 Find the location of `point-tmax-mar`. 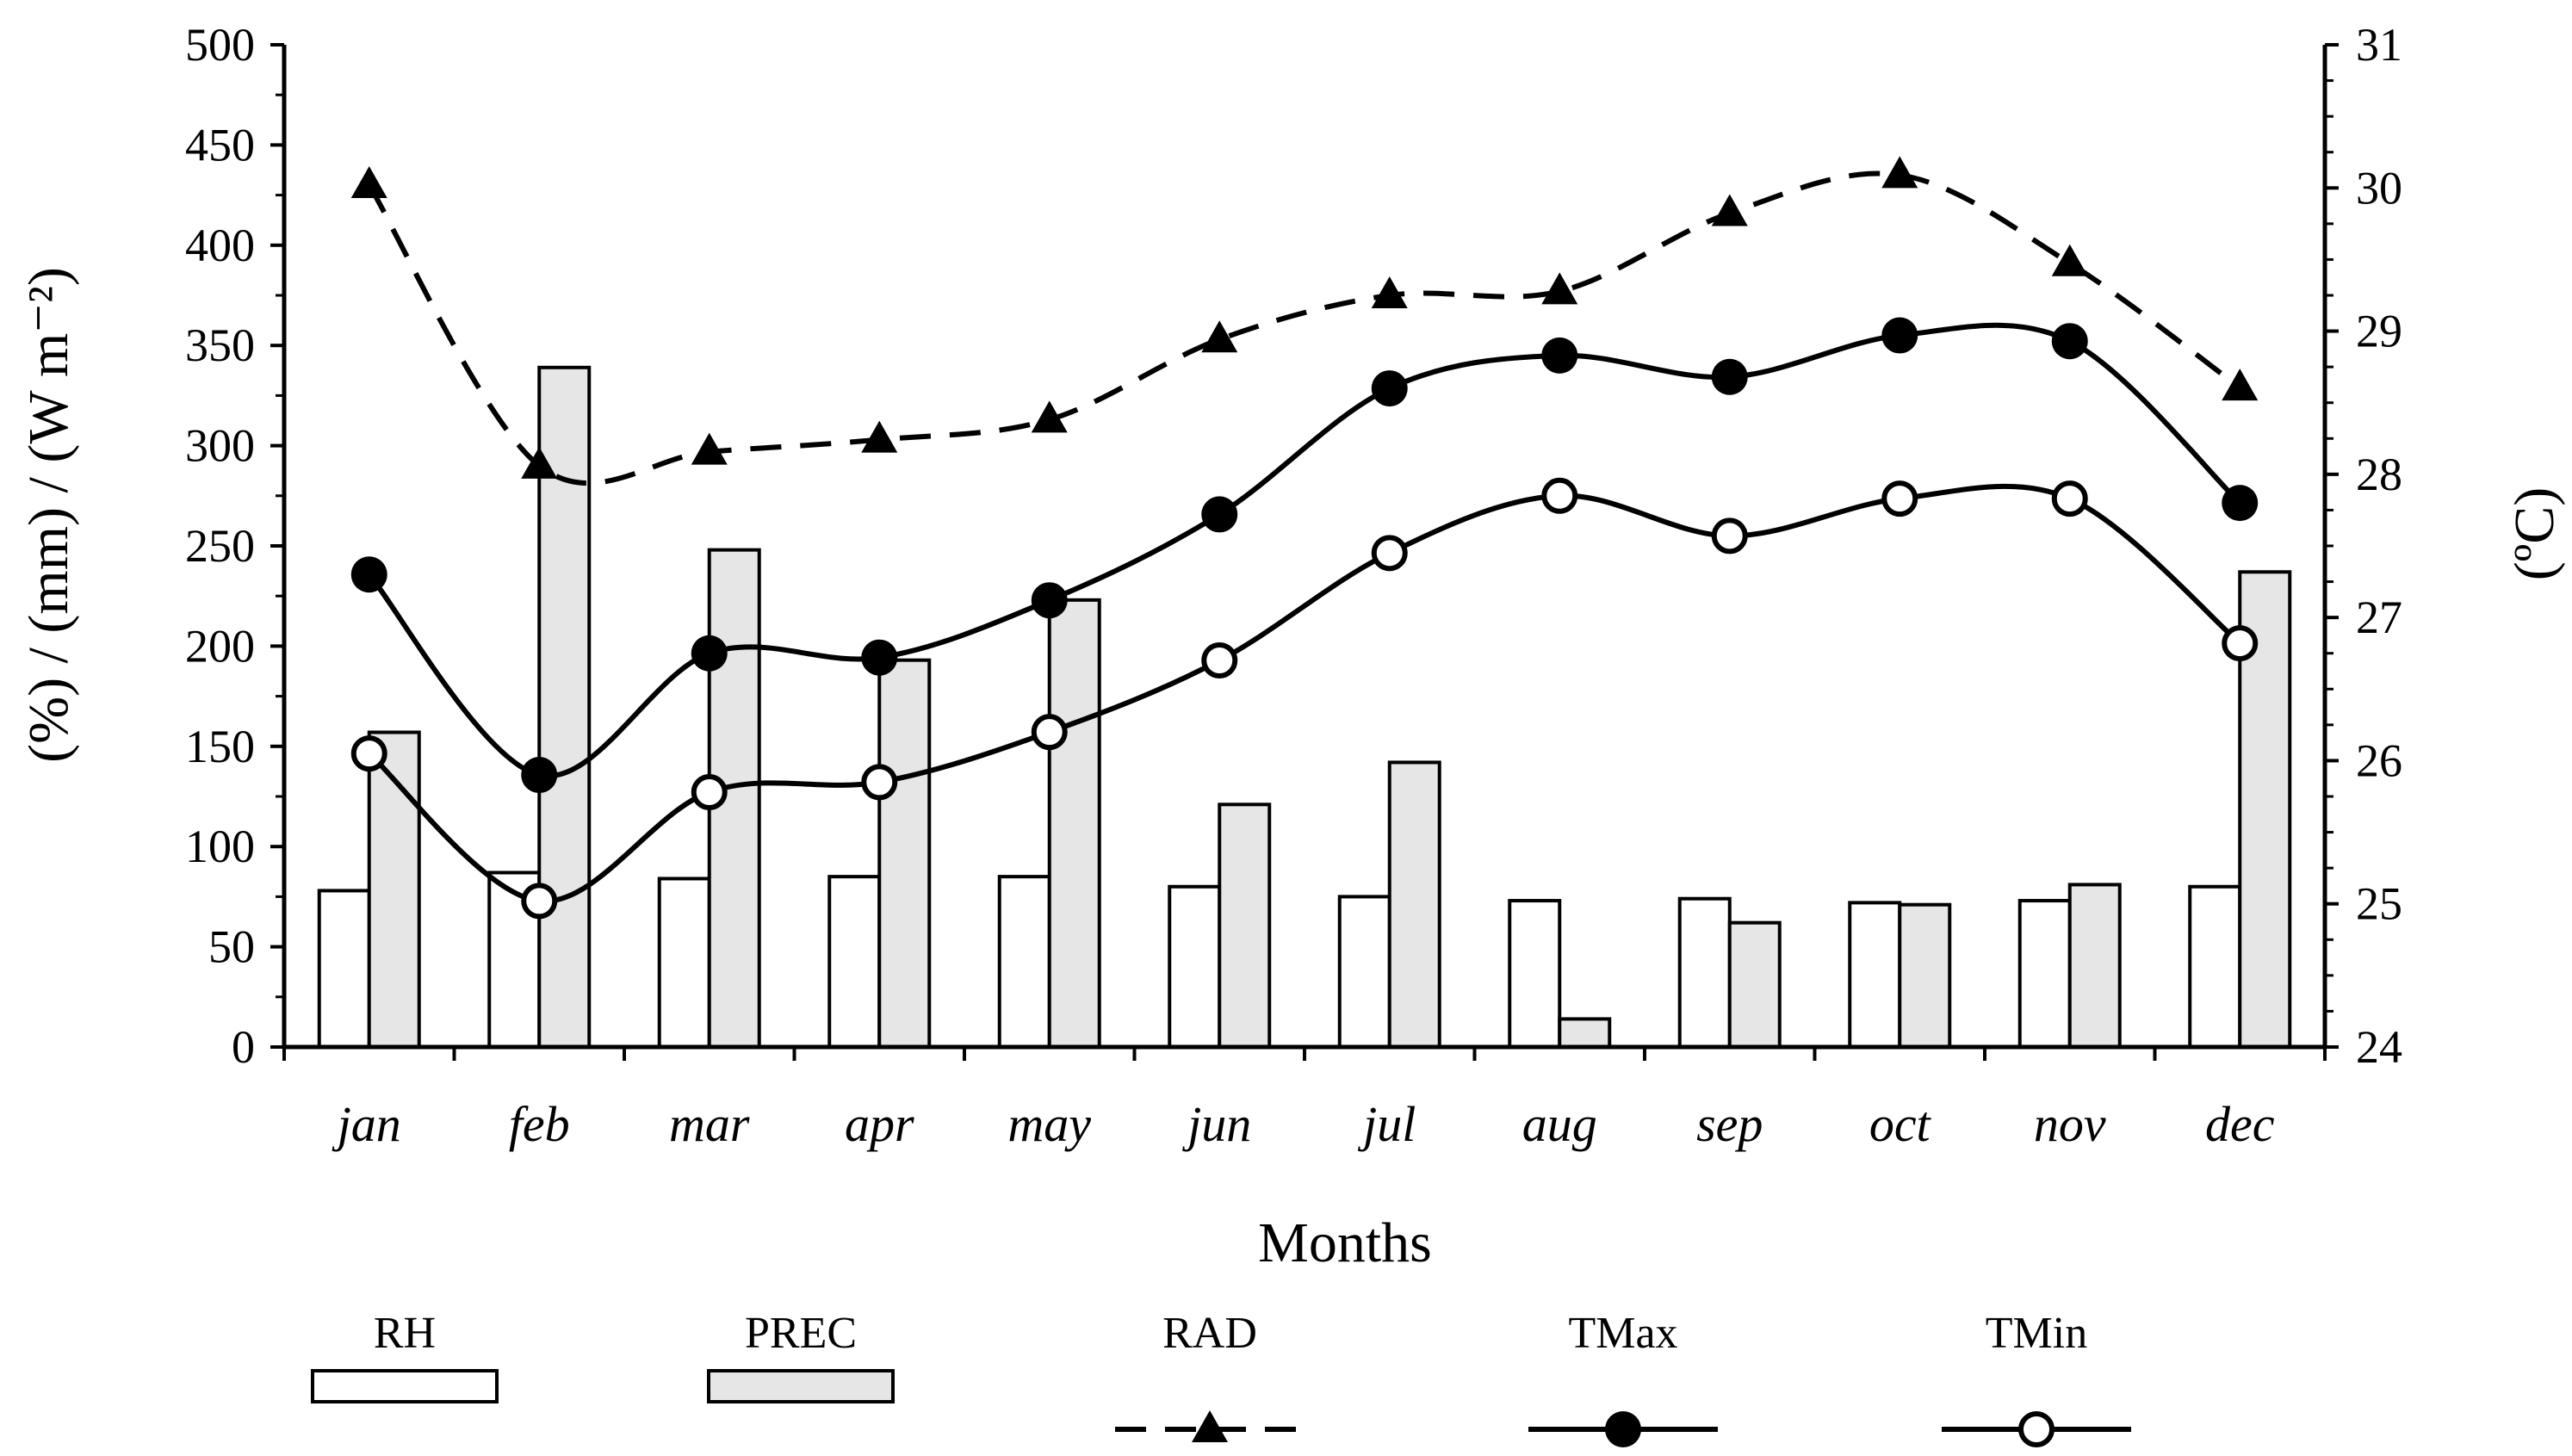

point-tmax-mar is located at coordinates (709, 653).